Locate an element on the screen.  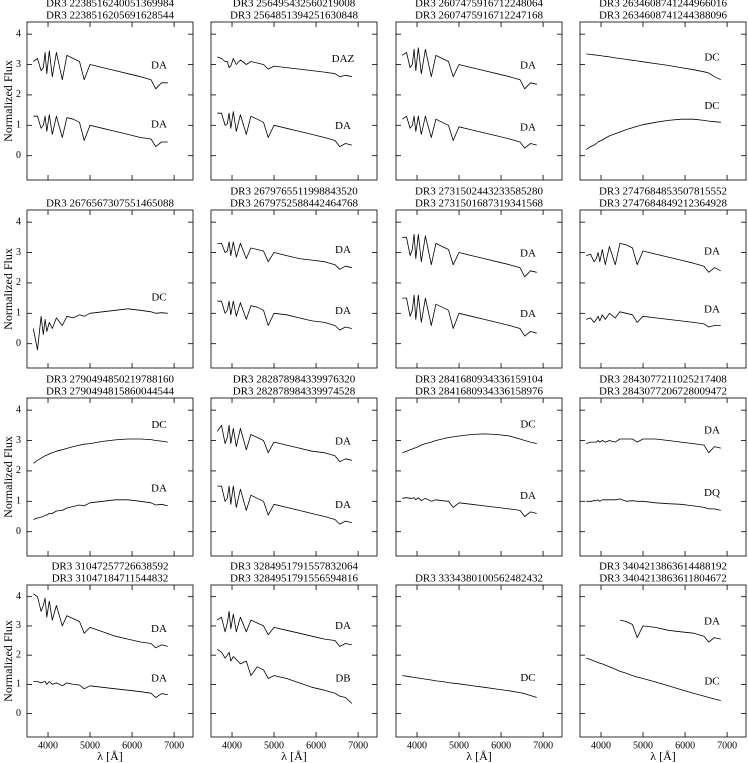
panel-title: DR3 3404213863611804672 is located at coordinates (663, 579).